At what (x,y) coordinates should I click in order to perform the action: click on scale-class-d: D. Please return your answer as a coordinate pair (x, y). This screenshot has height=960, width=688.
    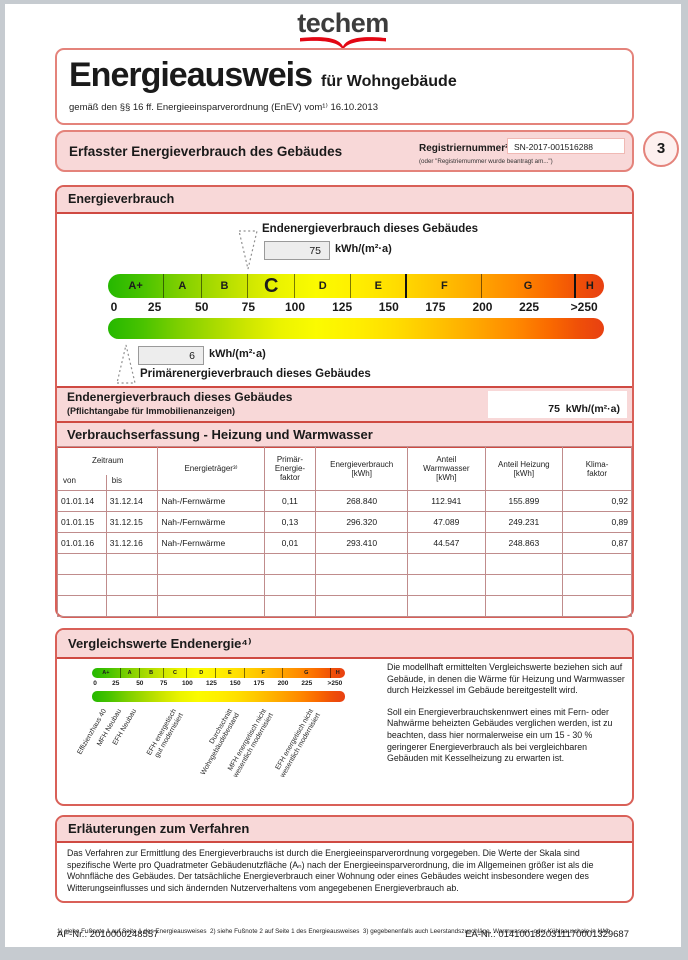
    Looking at the image, I should click on (323, 286).